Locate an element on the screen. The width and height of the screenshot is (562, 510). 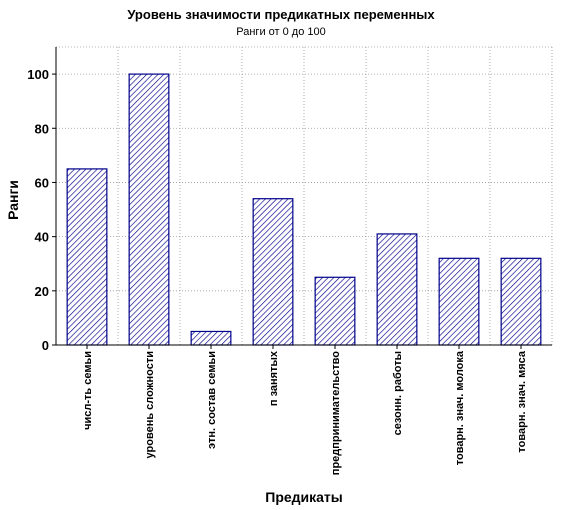
x-tick-label: сезонн. работы is located at coordinates (398, 393).